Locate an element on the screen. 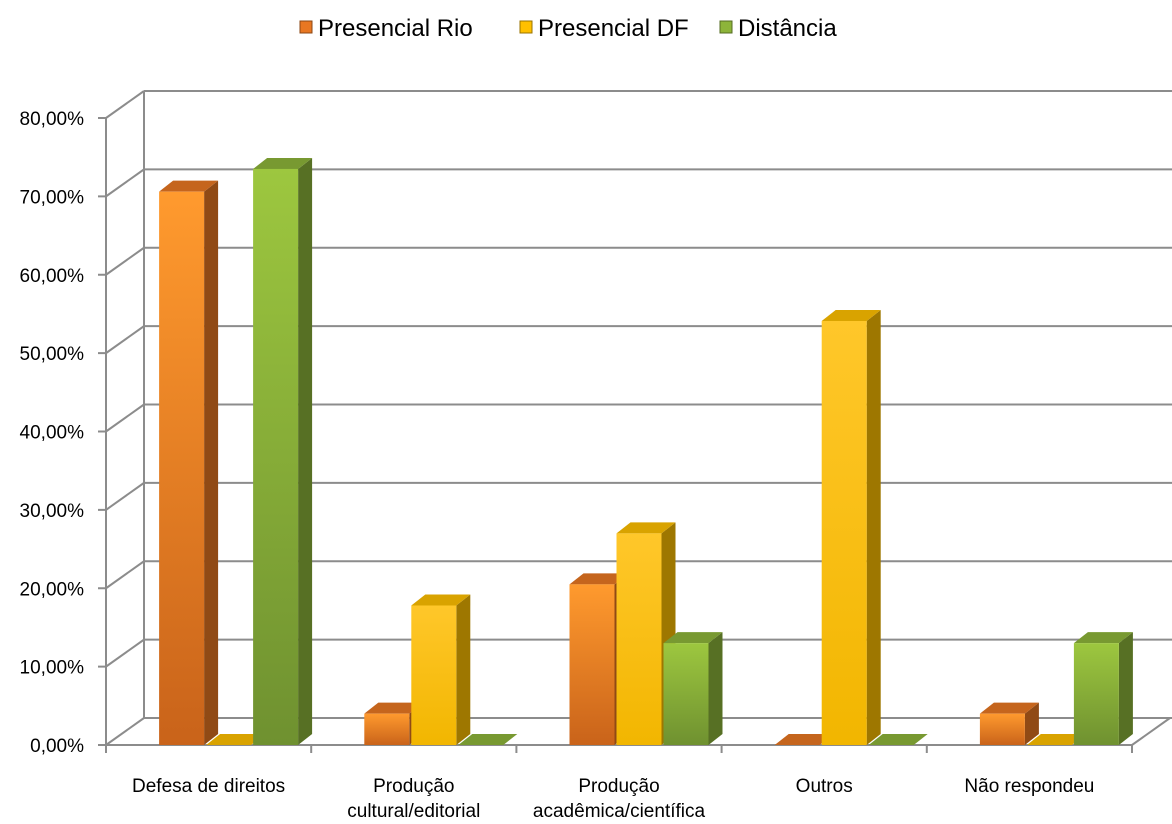  legend-label: Presencial Rio is located at coordinates (395, 28).